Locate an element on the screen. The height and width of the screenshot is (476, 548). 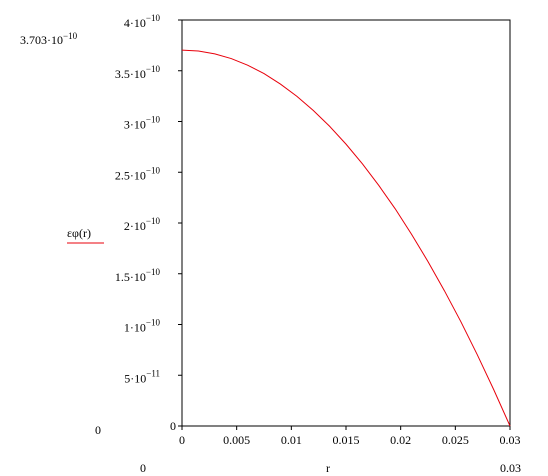
y-tick-label: 1.5·10⁻¹⁰ is located at coordinates (138, 275).